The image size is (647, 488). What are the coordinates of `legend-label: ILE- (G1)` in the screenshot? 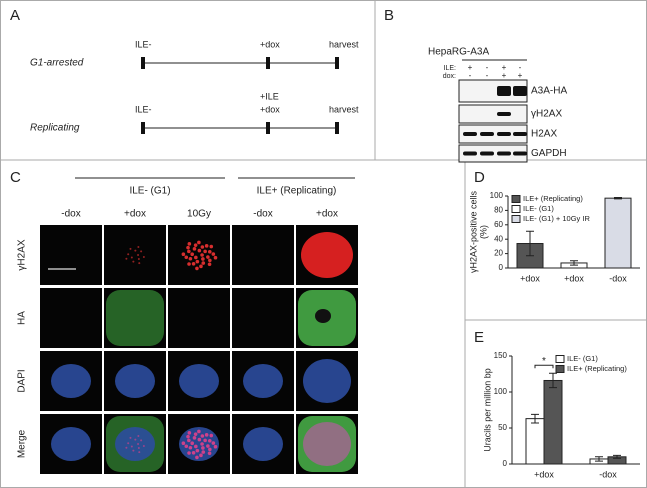 It's located at (582, 358).